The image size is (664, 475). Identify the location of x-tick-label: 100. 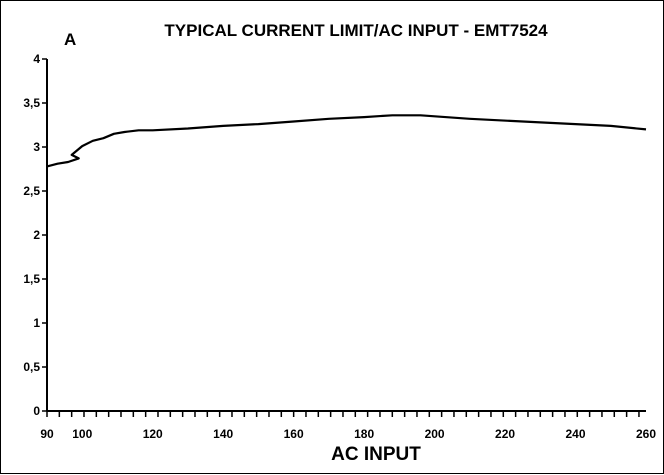
(82, 434).